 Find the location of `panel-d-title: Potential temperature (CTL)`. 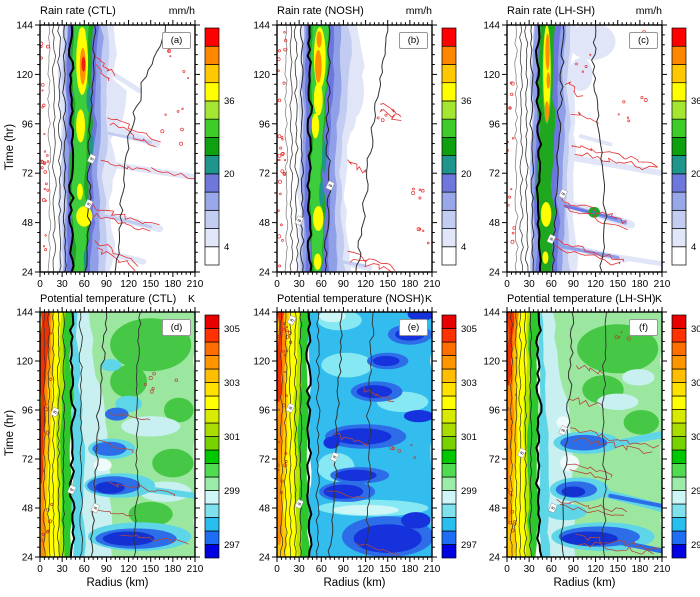

panel-d-title: Potential temperature (CTL) is located at coordinates (108, 299).